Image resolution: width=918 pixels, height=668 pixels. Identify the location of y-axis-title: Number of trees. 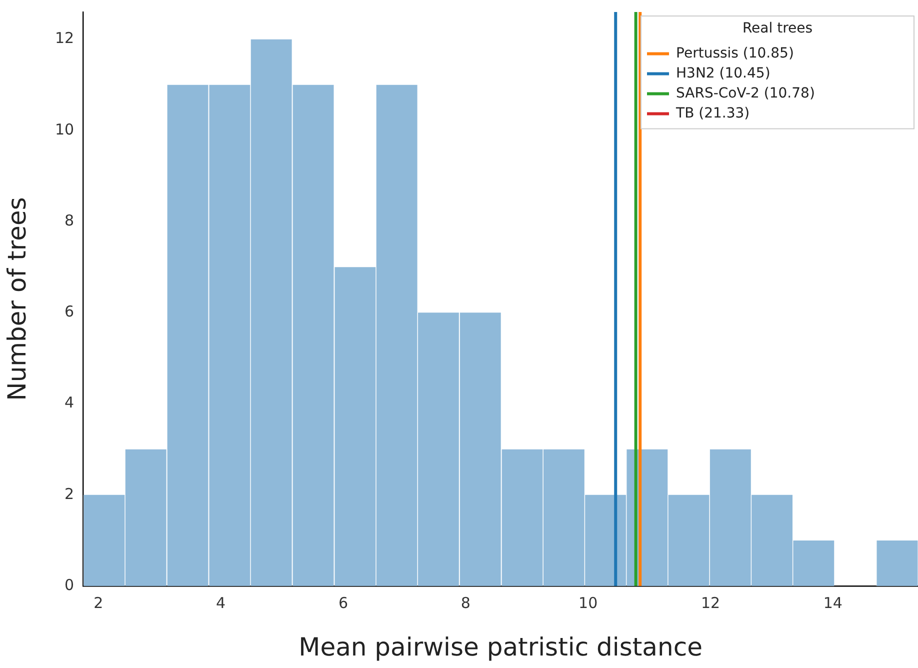
(17, 299).